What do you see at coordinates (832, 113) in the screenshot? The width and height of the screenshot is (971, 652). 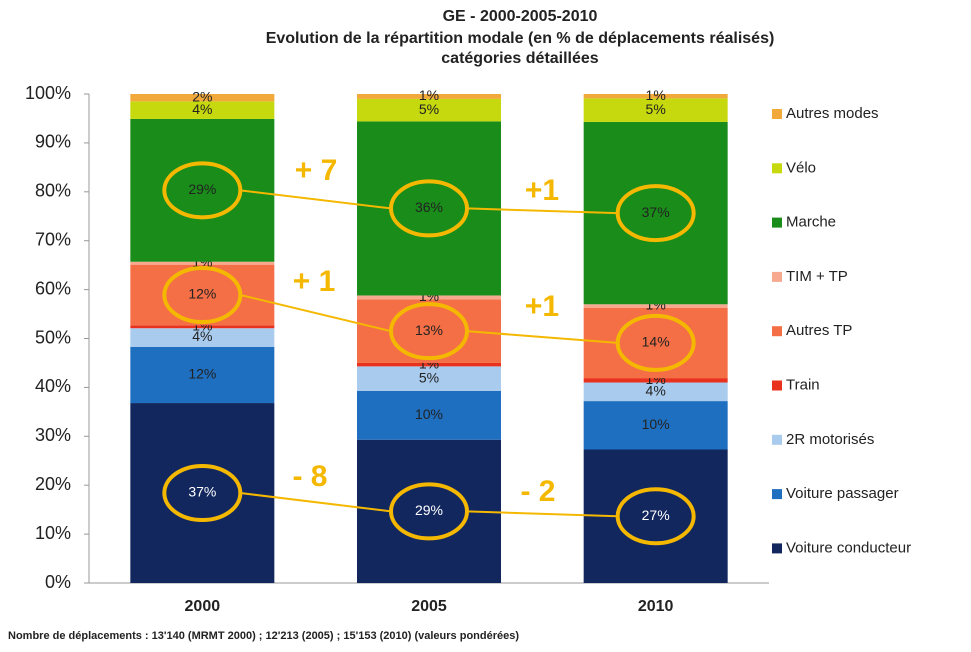 I see `legend-label: Autres modes` at bounding box center [832, 113].